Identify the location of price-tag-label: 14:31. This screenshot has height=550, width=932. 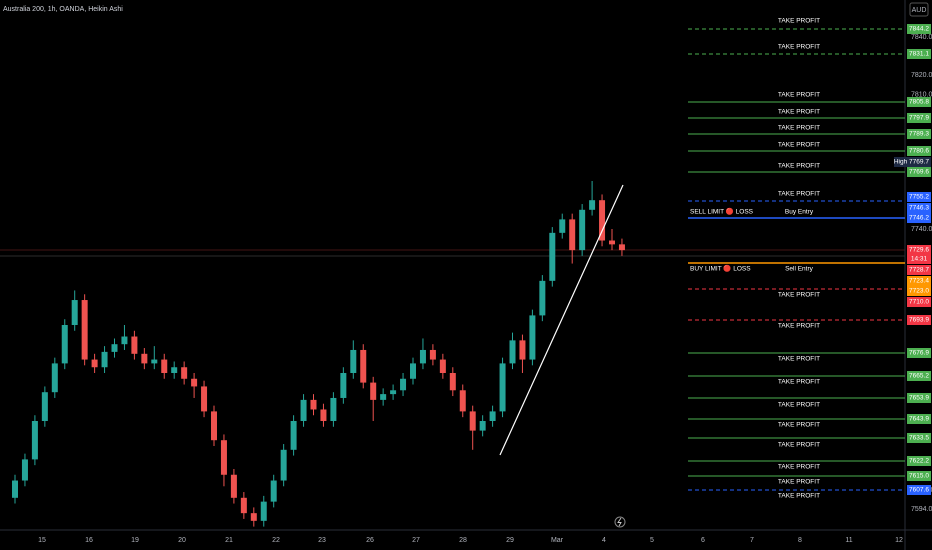
(919, 259).